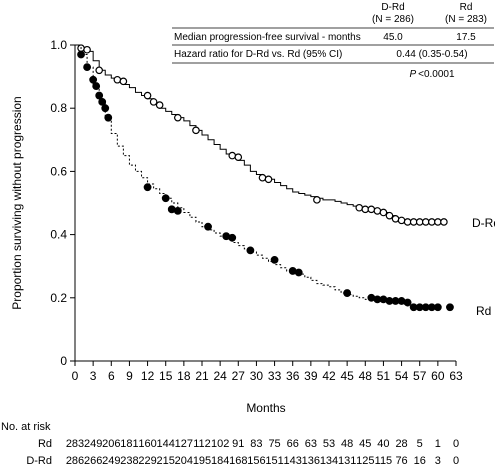 Image resolution: width=495 pixels, height=469 pixels. I want to click on at-risk-count-rd: 48, so click(347, 444).